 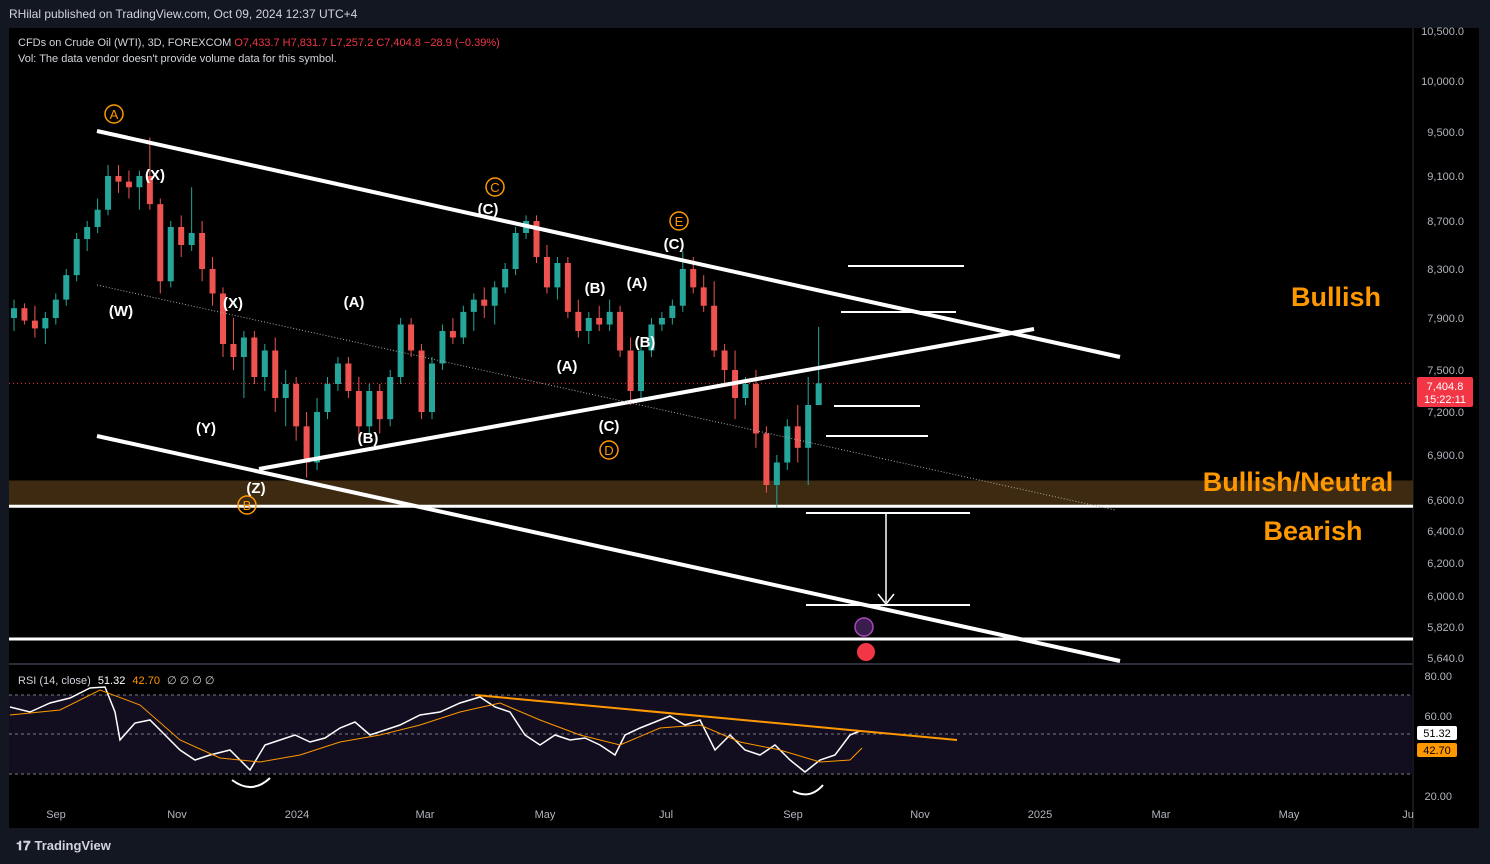 I want to click on x-tick-label: Sep, so click(x=56, y=815).